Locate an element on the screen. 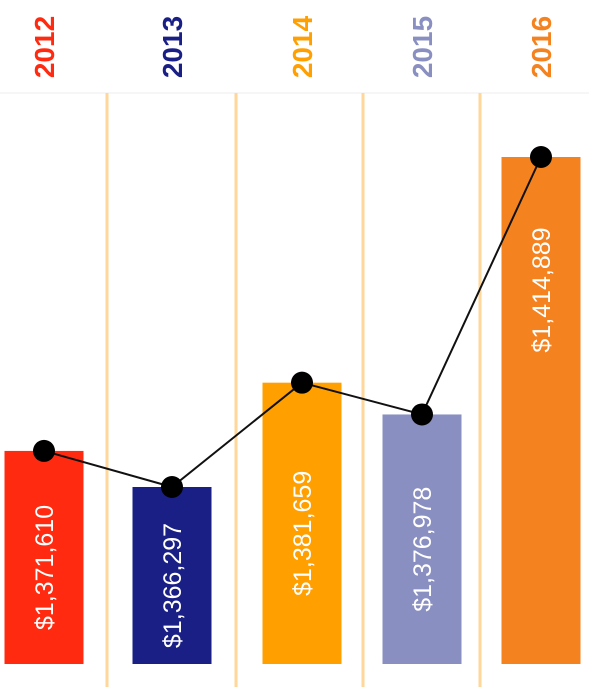  value-label-2014: $1,381,659 is located at coordinates (303, 533).